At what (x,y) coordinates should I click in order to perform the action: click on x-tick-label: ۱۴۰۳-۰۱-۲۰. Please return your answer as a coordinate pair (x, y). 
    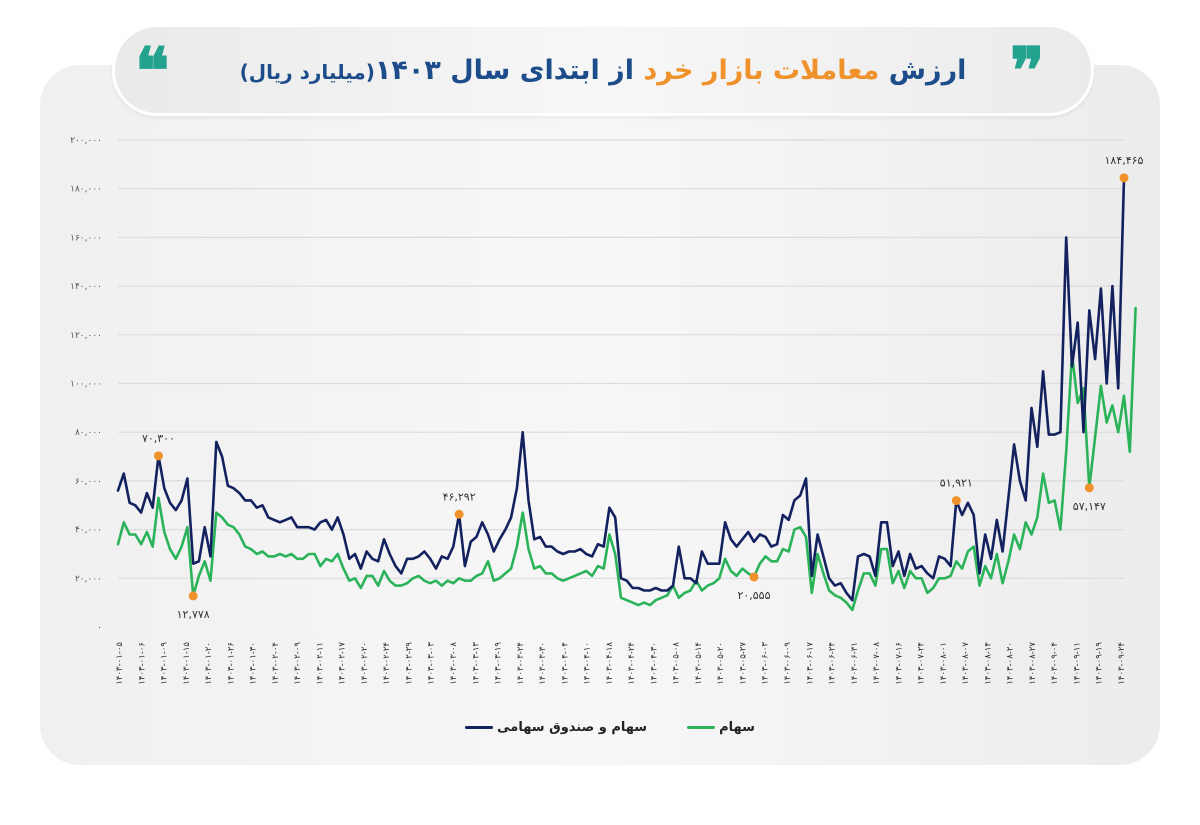
    Looking at the image, I should click on (209, 663).